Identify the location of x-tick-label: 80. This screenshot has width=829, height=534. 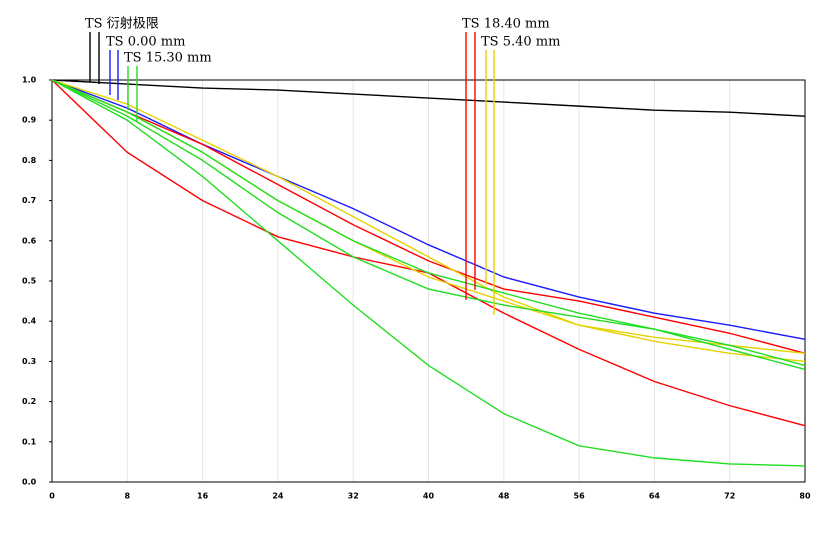
(805, 496).